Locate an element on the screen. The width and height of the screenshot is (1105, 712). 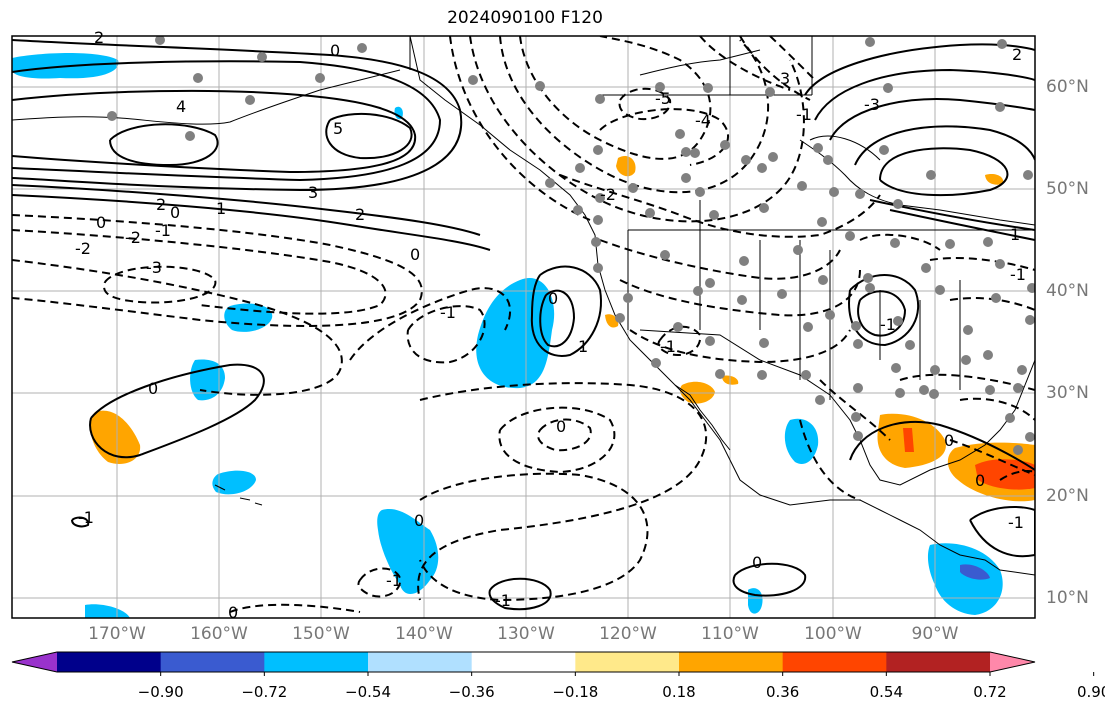
blue-blob-160w is located at coordinates (207, 380).